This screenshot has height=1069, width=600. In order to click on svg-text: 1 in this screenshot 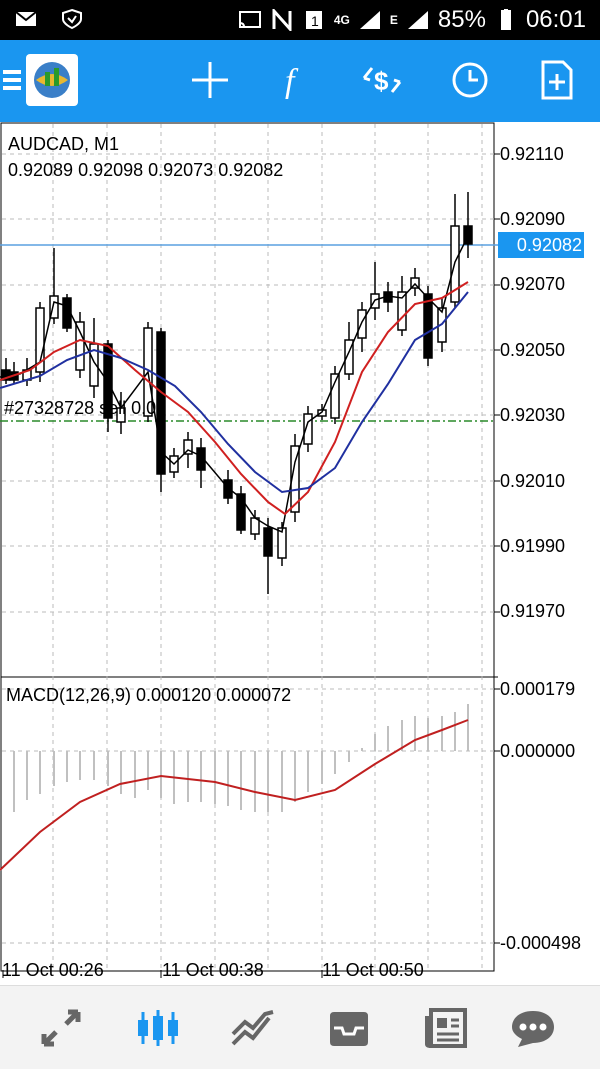, I will do `click(315, 21)`.